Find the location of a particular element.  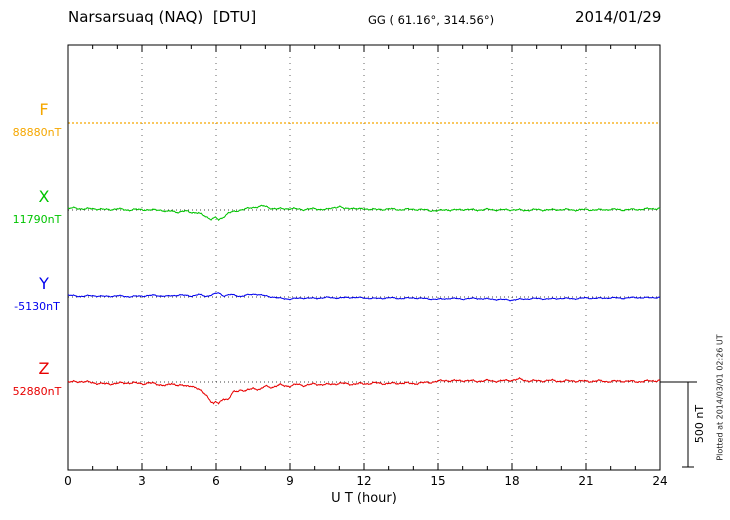

channel-baseline-y: -5130nT is located at coordinates (37, 306).